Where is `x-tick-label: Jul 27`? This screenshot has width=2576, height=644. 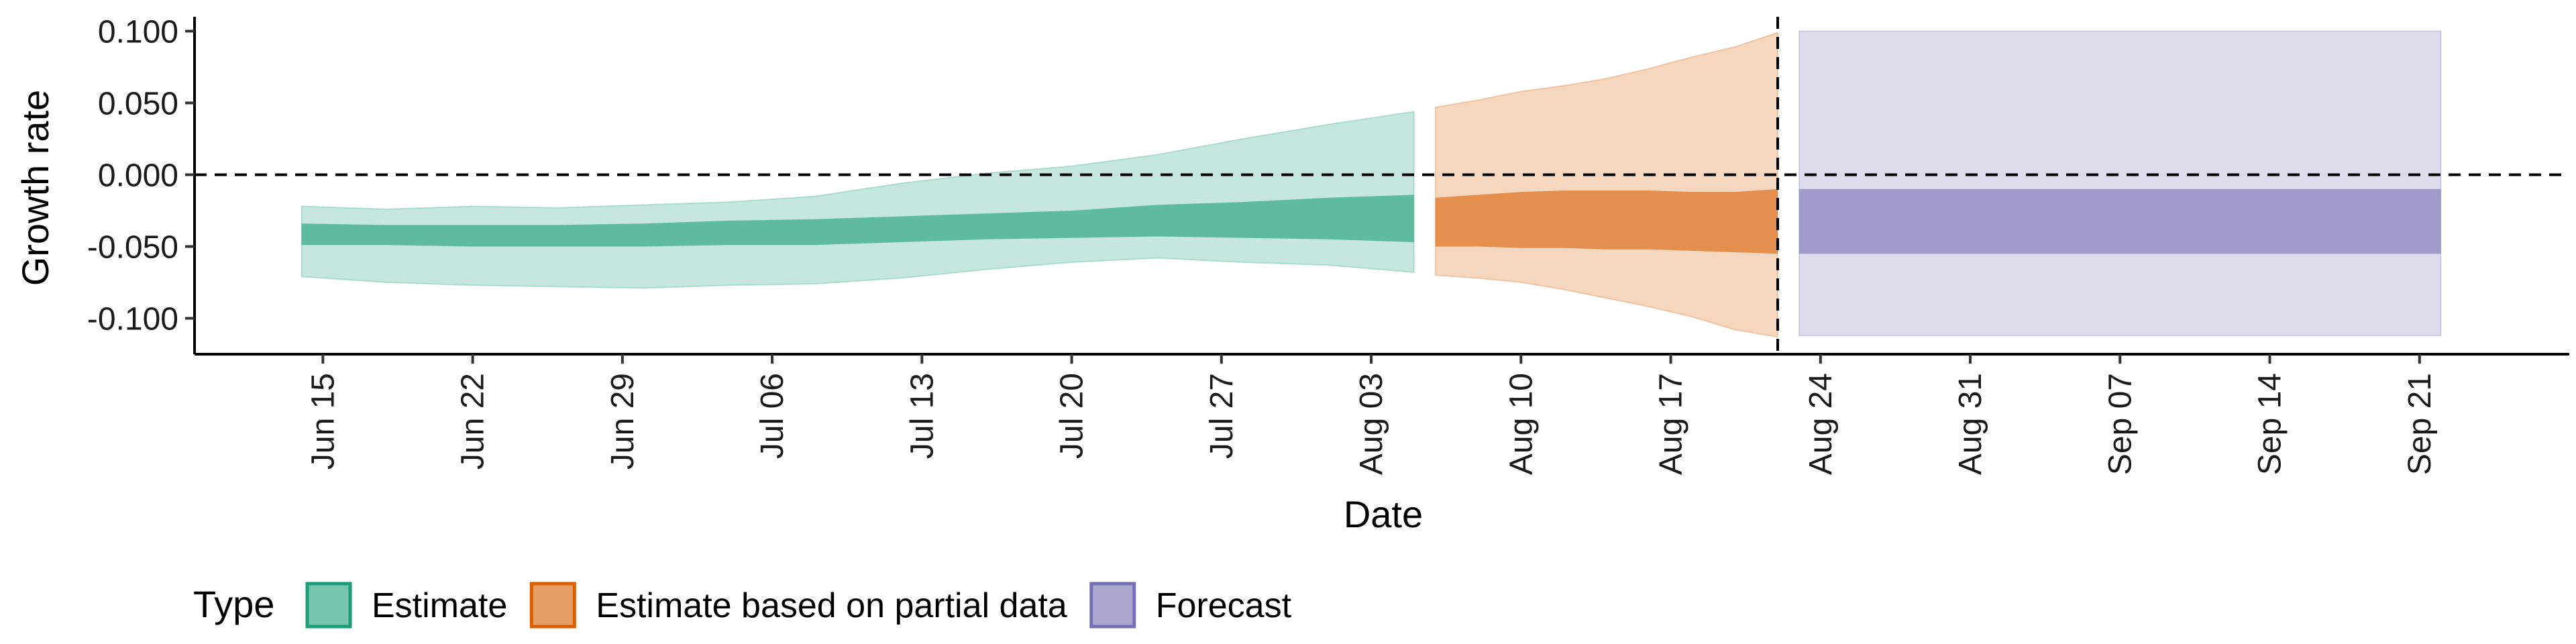 x-tick-label: Jul 27 is located at coordinates (1222, 416).